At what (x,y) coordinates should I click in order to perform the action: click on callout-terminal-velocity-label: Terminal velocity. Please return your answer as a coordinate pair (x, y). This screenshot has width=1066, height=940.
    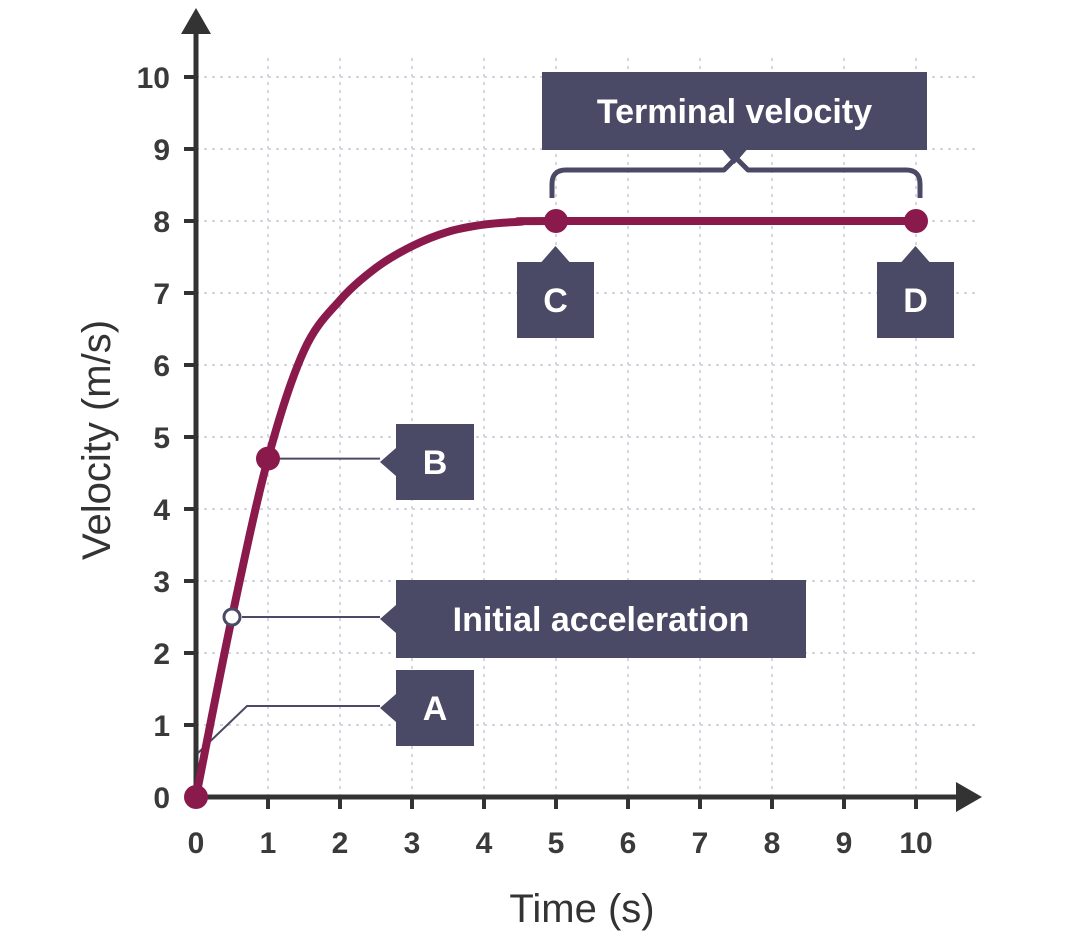
    Looking at the image, I should click on (734, 112).